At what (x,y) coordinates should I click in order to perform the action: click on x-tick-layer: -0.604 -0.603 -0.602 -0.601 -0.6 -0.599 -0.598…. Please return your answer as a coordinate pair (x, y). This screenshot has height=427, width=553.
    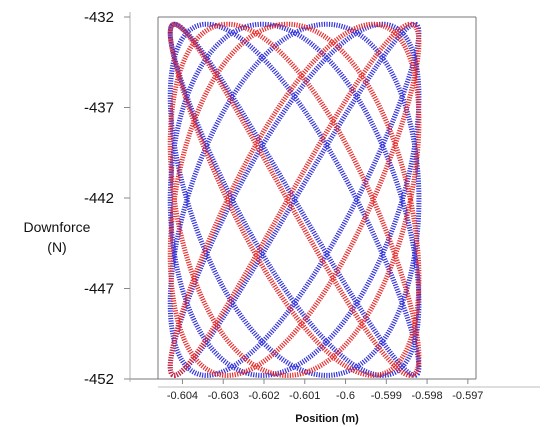
    Looking at the image, I should click on (325, 390).